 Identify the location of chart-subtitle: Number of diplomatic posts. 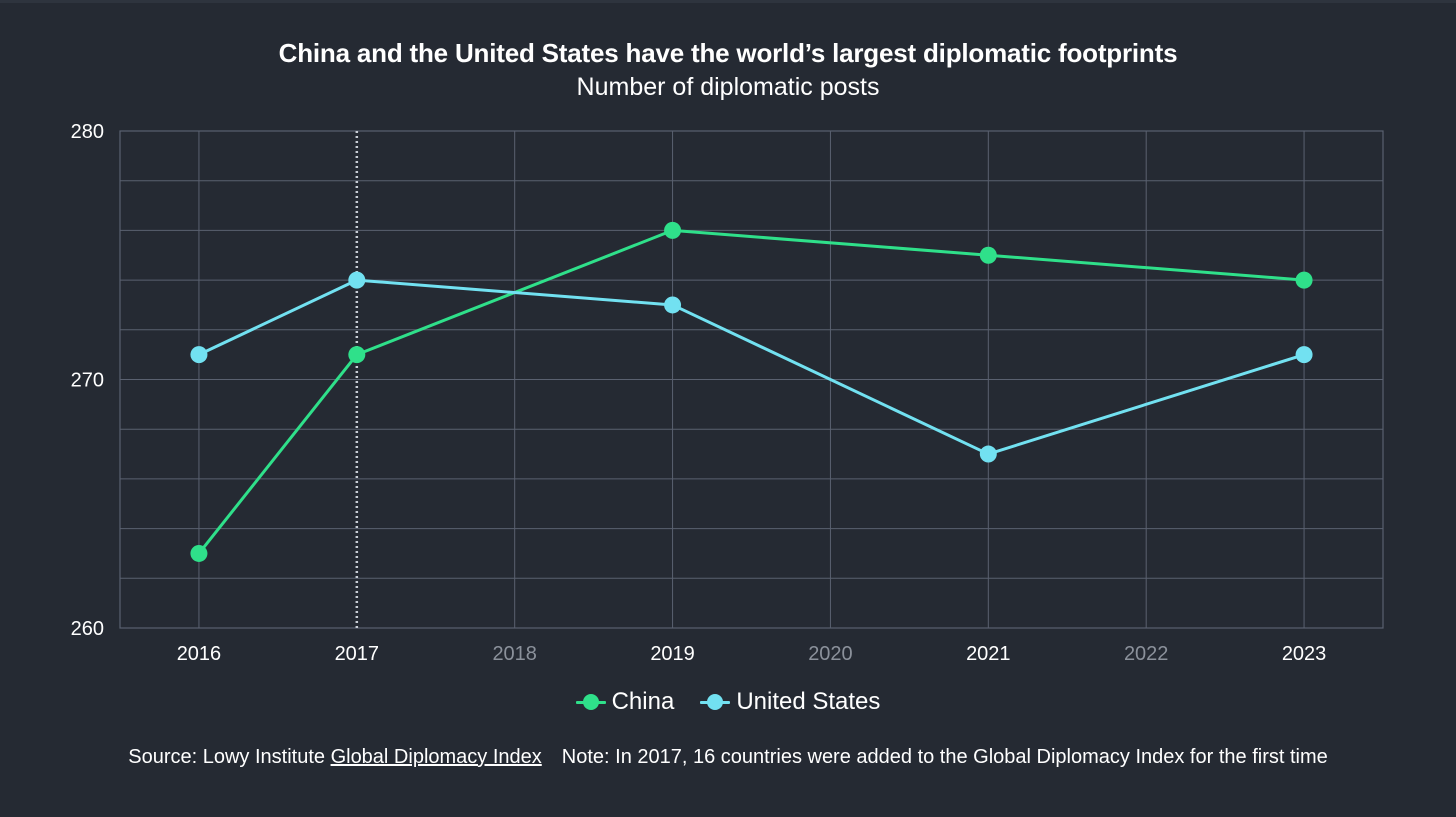
(728, 87).